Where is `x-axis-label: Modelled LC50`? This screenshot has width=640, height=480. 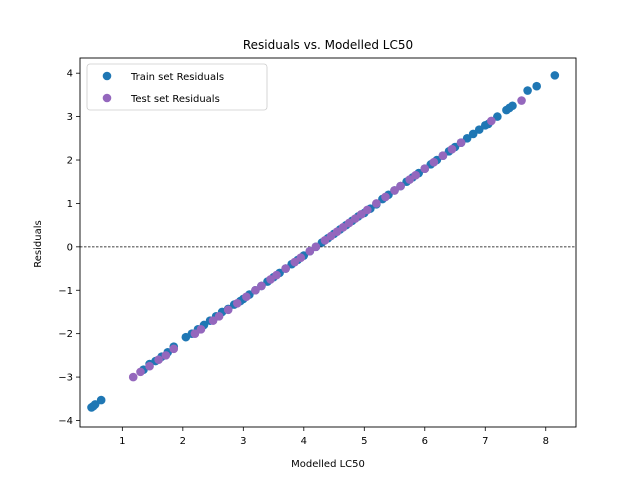 x-axis-label: Modelled LC50 is located at coordinates (328, 464).